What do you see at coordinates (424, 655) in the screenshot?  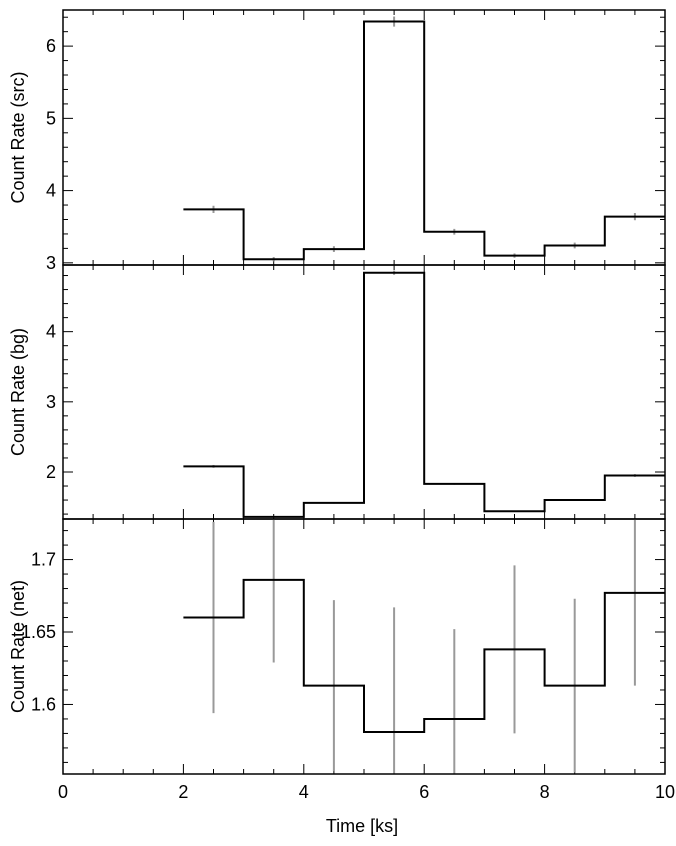 I see `step-line` at bounding box center [424, 655].